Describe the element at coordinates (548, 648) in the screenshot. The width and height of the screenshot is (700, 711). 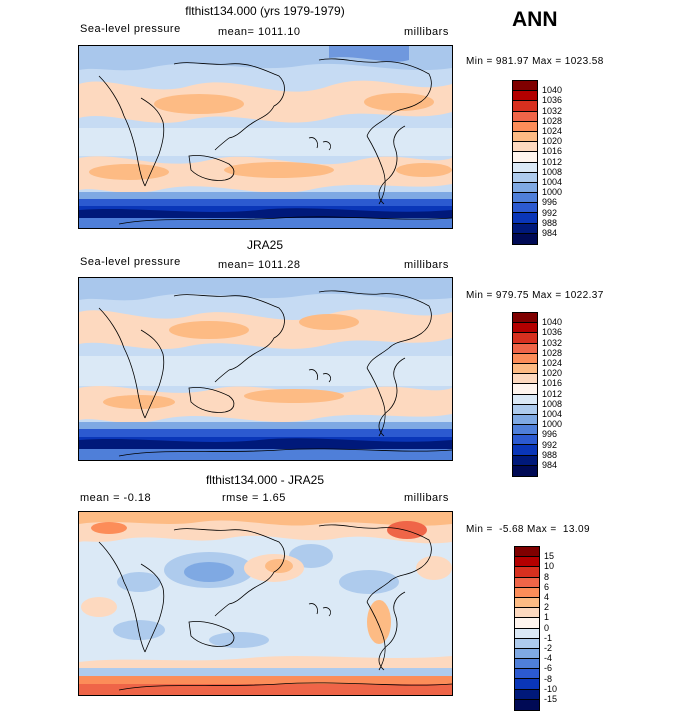
I see `colorbar-tick-label: -2` at that location.